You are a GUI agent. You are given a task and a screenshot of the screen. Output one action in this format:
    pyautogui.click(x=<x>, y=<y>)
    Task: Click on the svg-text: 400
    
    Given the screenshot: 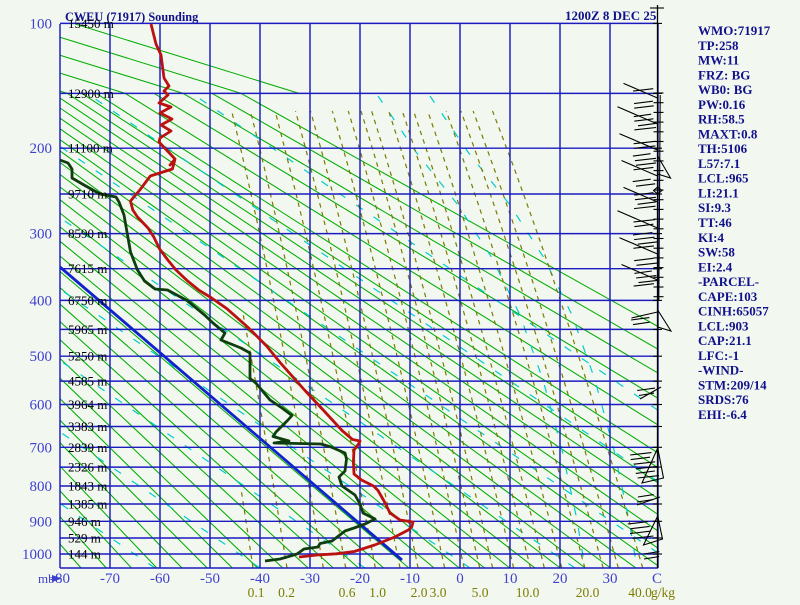 What is the action you would take?
    pyautogui.click(x=41, y=301)
    